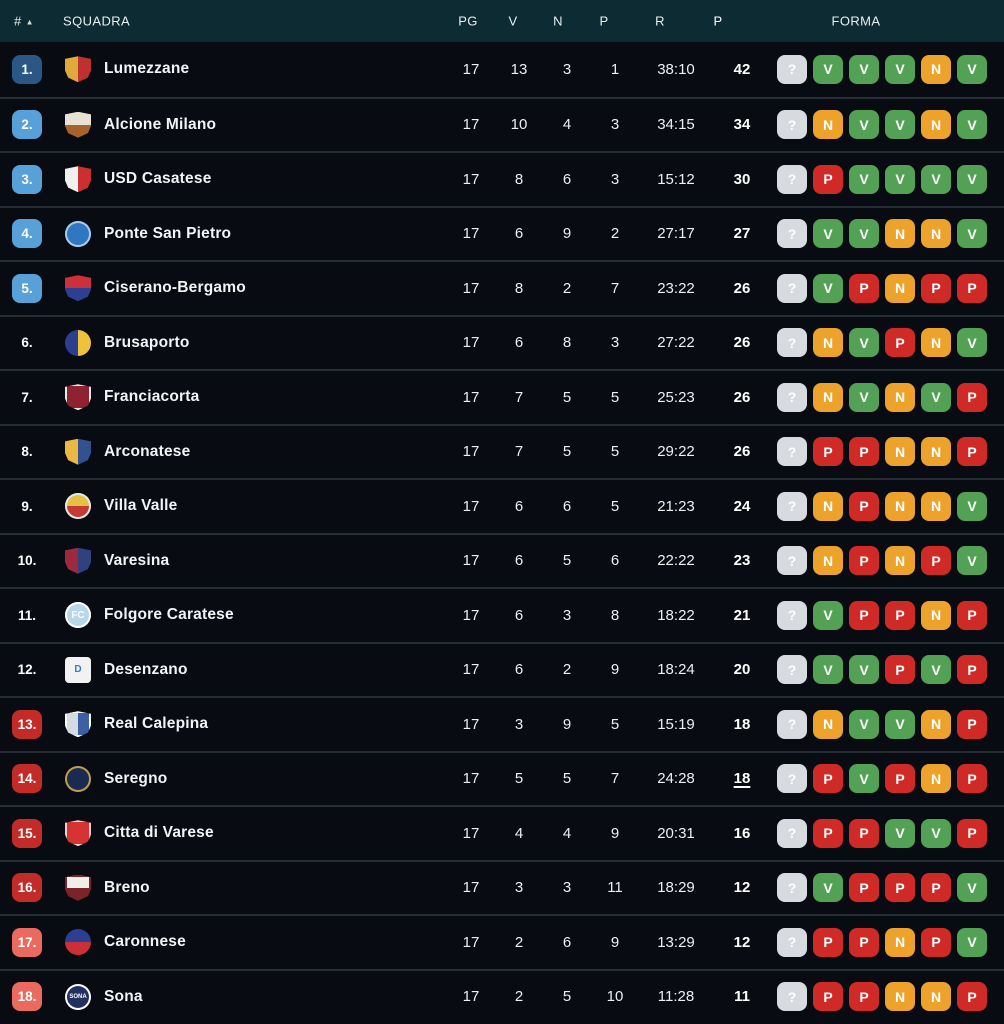  What do you see at coordinates (141, 506) in the screenshot?
I see `team-name: Villa Valle` at bounding box center [141, 506].